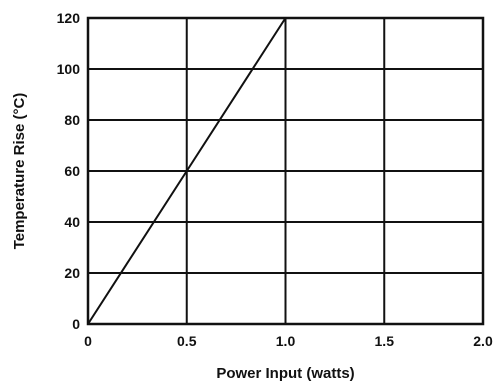  What do you see at coordinates (76, 324) in the screenshot?
I see `y-tick-label: 0` at bounding box center [76, 324].